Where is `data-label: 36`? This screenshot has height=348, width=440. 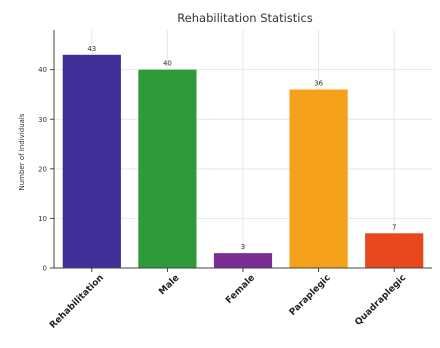 data-label: 36 is located at coordinates (318, 84).